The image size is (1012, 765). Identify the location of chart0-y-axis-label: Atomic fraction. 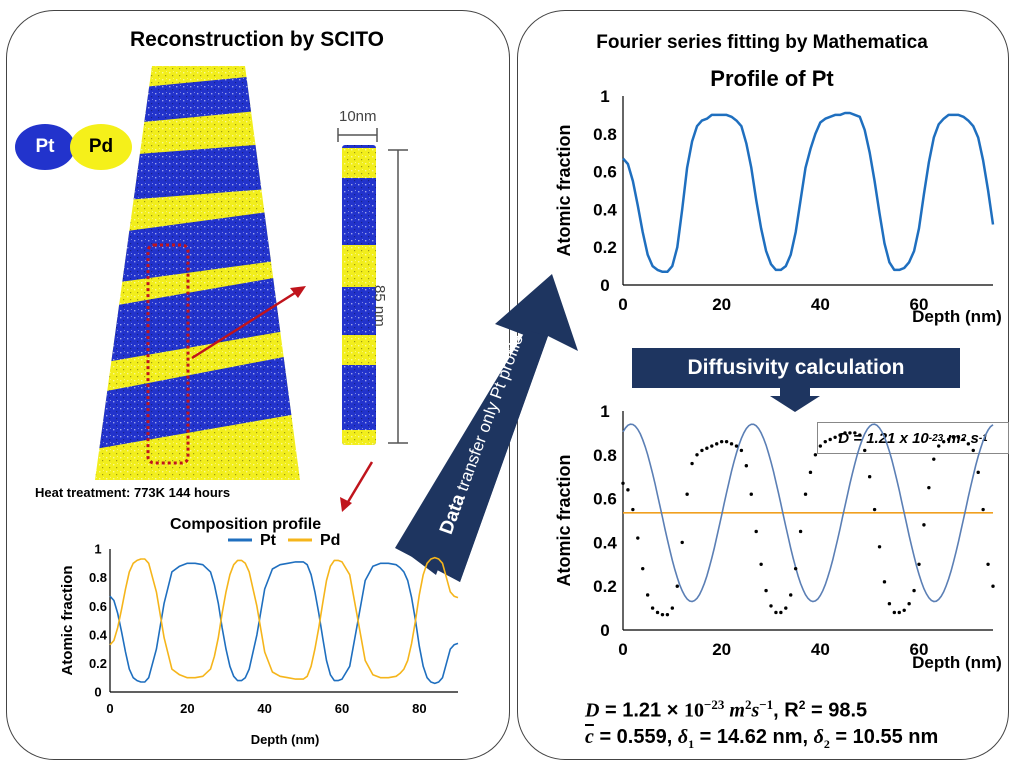
(67, 620).